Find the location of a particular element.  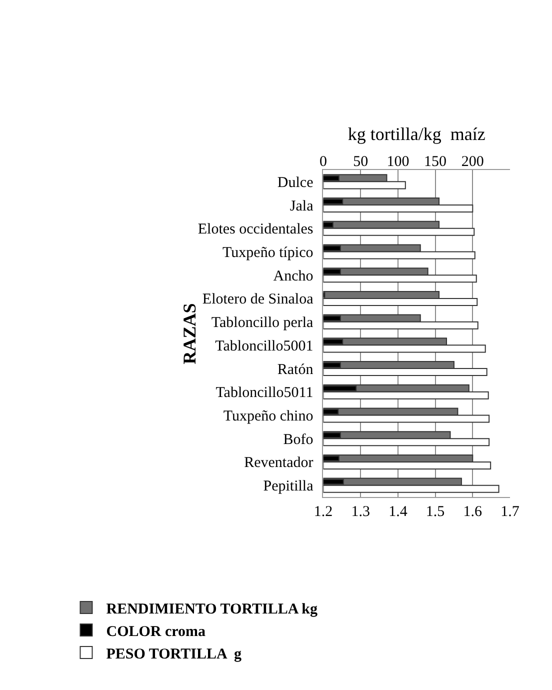

x-tick-label: 1.6 is located at coordinates (473, 512).